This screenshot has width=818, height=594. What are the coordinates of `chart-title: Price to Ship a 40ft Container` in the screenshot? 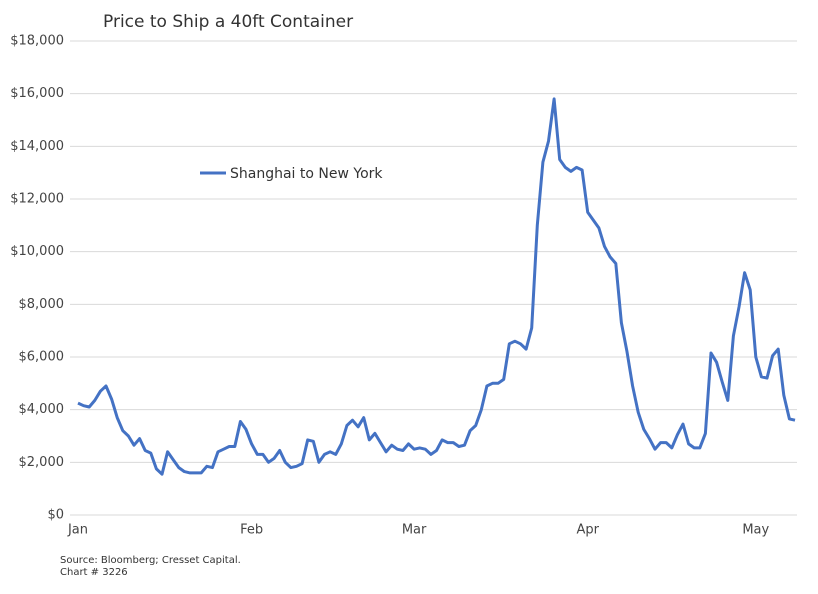 It's located at (228, 22).